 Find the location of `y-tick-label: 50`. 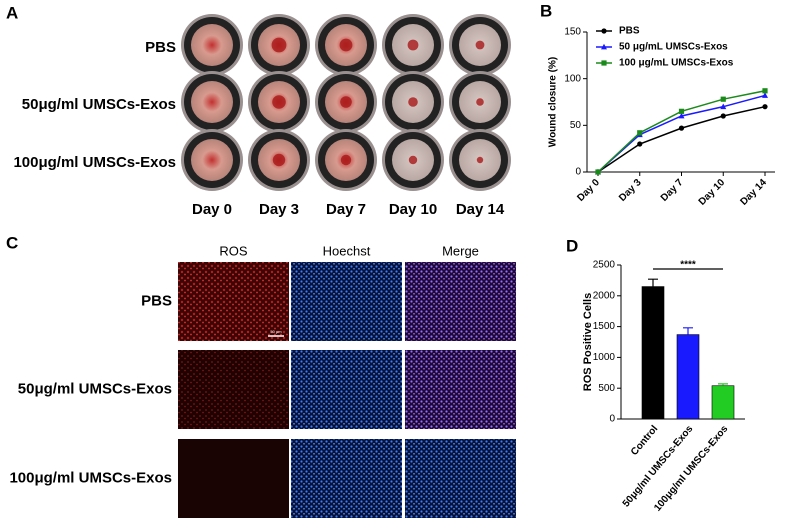

y-tick-label: 50 is located at coordinates (576, 125).